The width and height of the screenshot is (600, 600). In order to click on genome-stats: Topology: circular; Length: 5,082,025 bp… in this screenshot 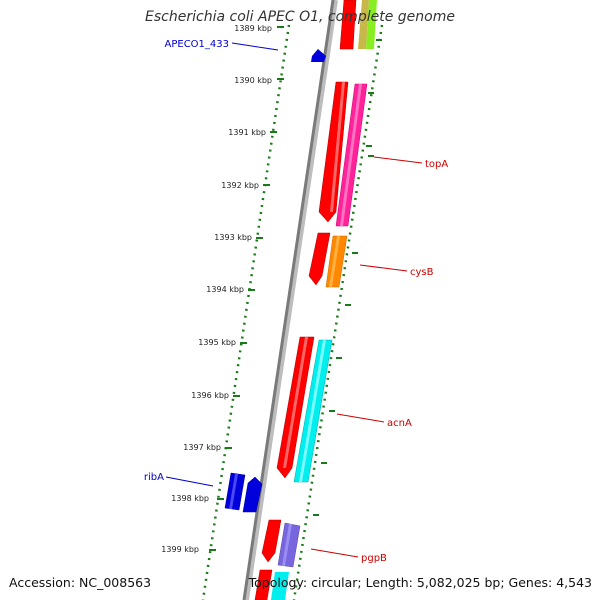, I will do `click(420, 582)`.